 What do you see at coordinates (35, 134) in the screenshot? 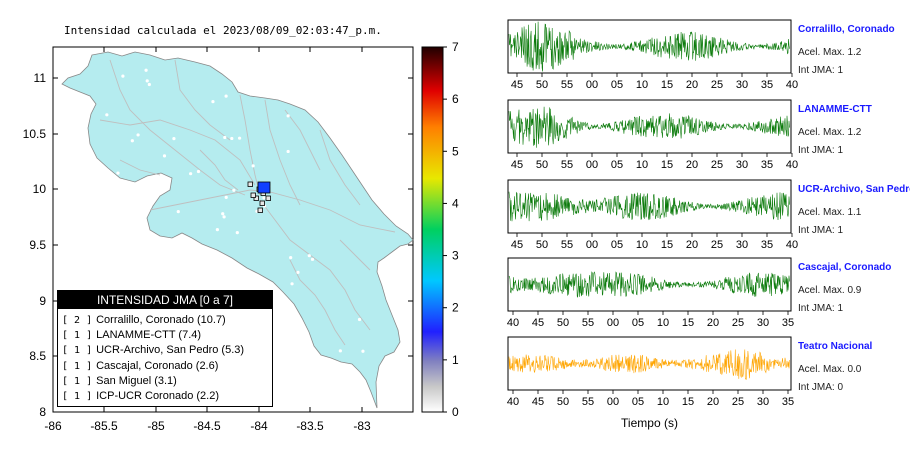
I see `lat-tick-label: 10.5` at bounding box center [35, 134].